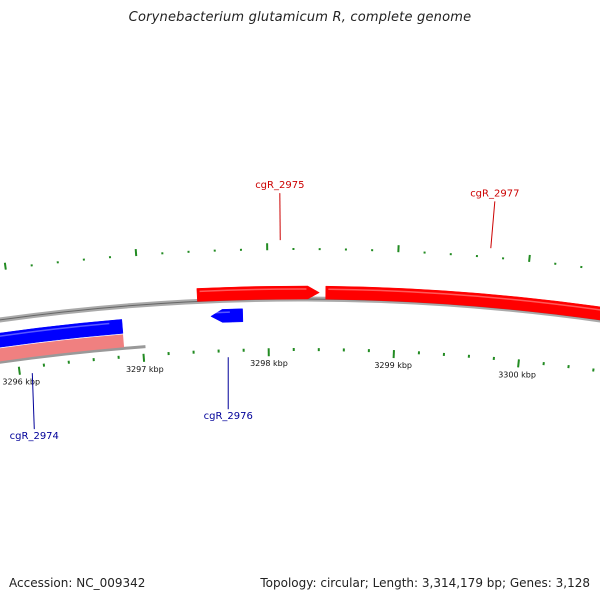  I want to click on gene-label-g2975: cgR_2975, so click(279, 185).